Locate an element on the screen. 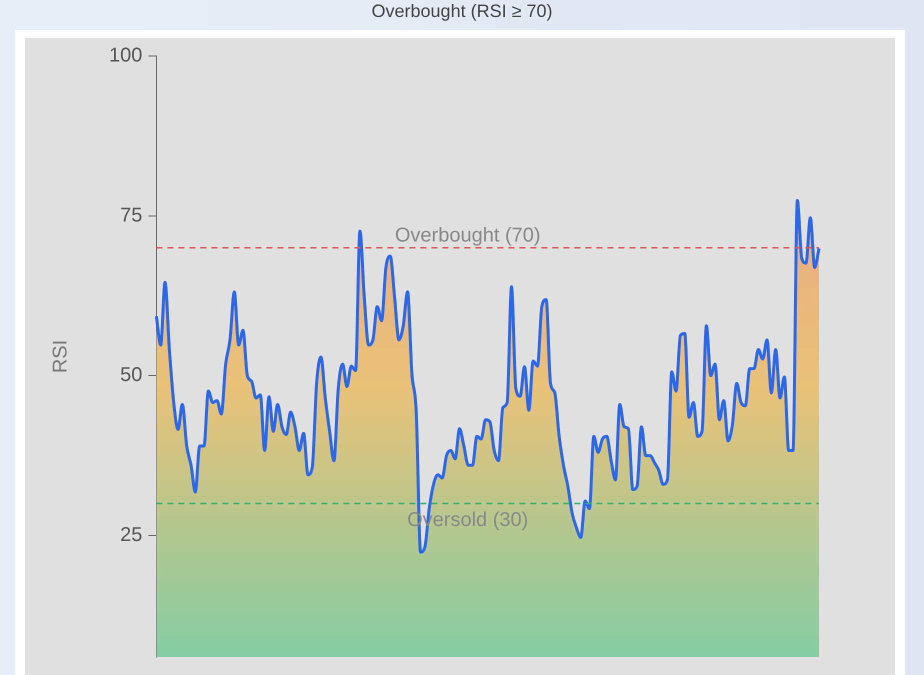 Image resolution: width=924 pixels, height=675 pixels. y-tick-label: 25 is located at coordinates (131, 535).